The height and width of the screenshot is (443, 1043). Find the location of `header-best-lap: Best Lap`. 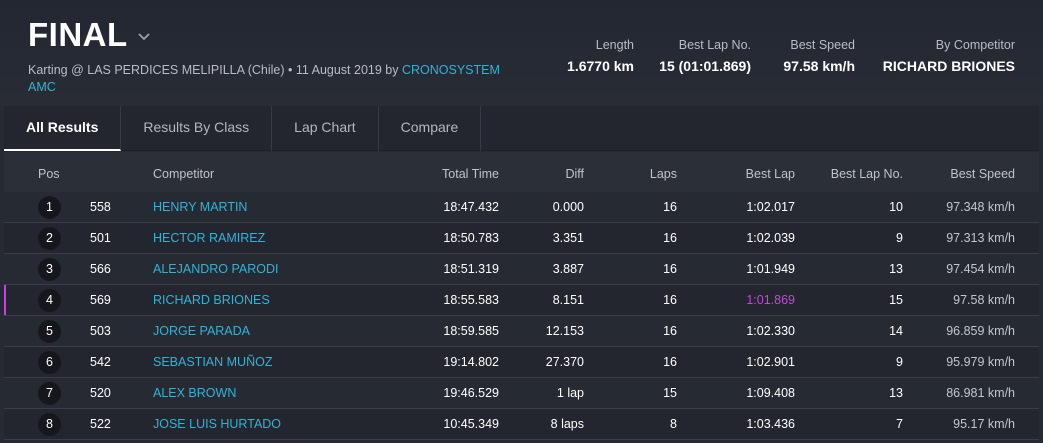

header-best-lap: Best Lap is located at coordinates (770, 174).